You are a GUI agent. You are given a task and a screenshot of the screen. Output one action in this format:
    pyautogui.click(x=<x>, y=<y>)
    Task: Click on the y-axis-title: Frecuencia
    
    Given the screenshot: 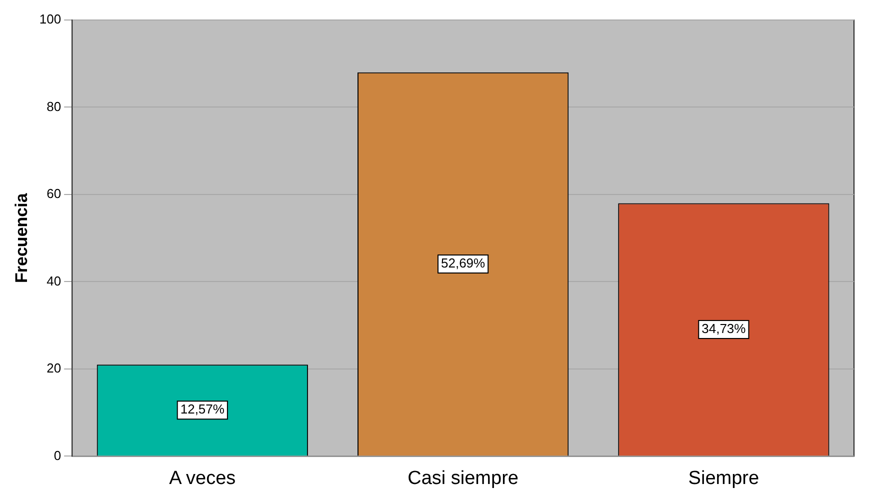 What is the action you would take?
    pyautogui.click(x=21, y=237)
    